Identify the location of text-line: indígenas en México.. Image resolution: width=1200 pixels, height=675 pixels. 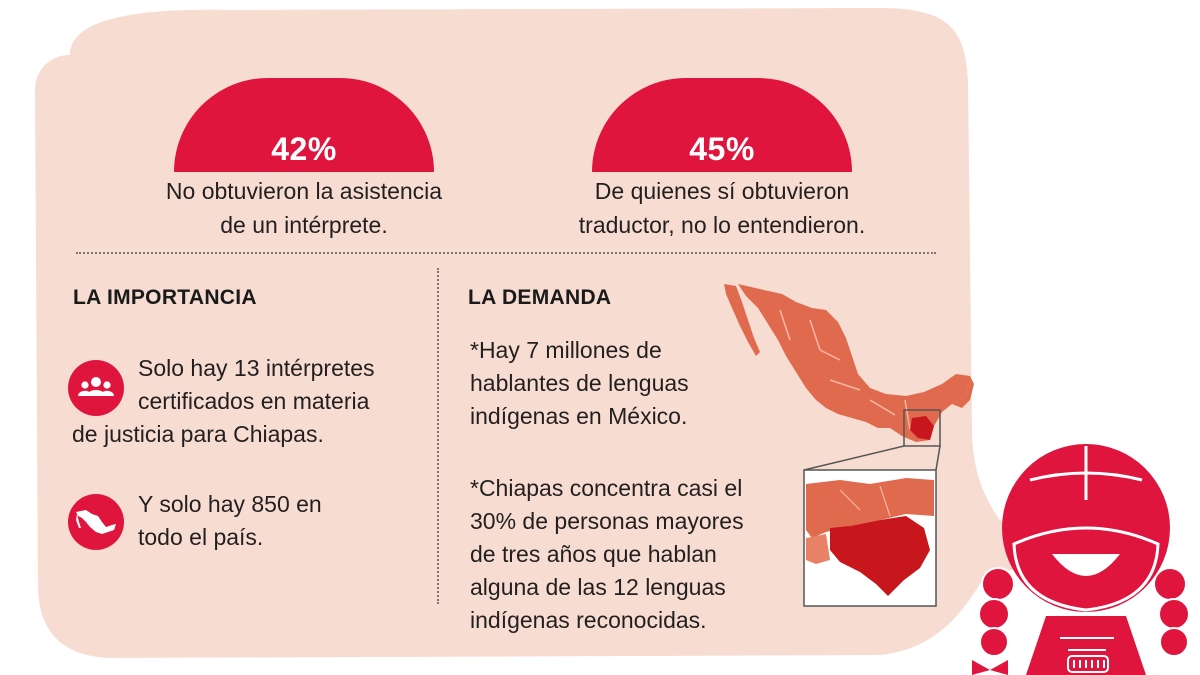
(579, 416).